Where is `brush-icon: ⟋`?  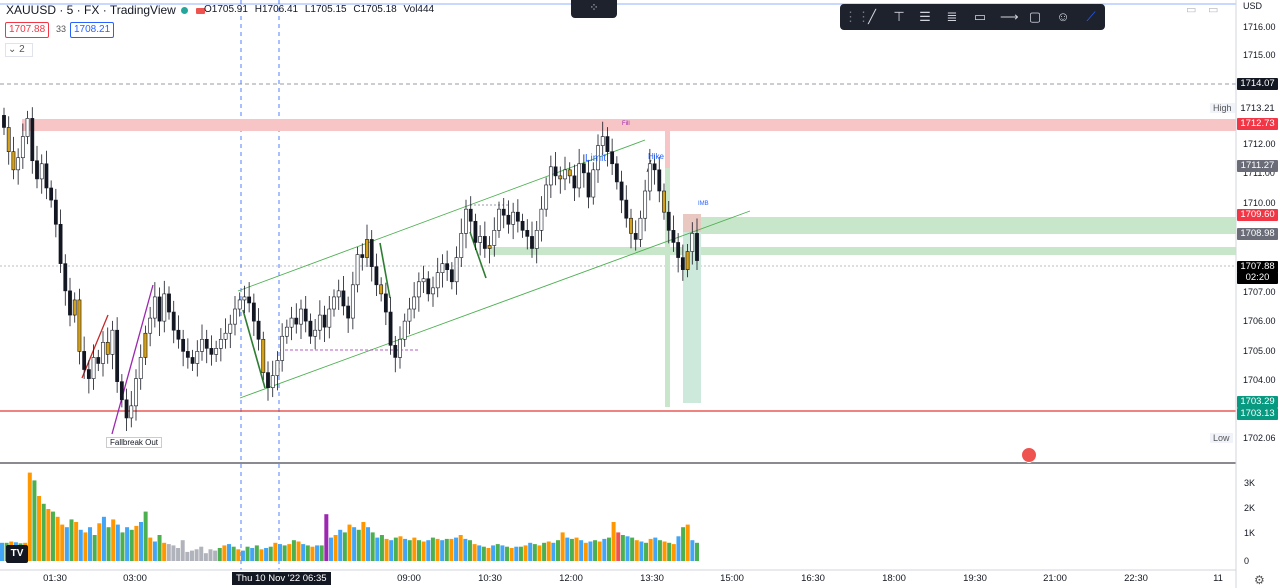
brush-icon: ⟋ is located at coordinates (1091, 16).